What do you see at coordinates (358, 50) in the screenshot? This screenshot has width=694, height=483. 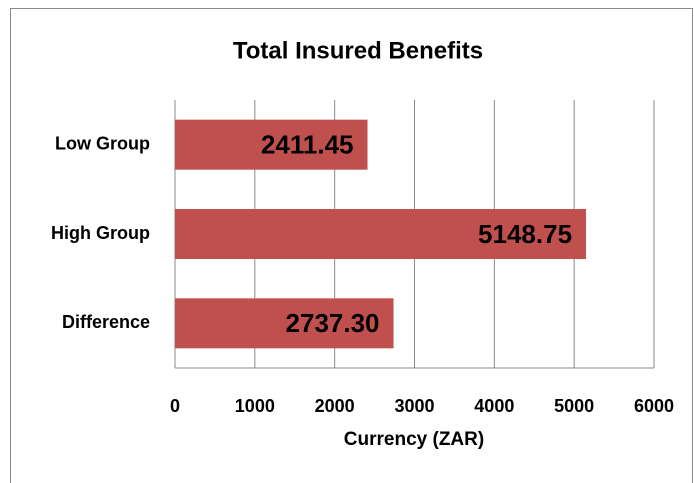 I see `chart-title: Total Insured Benefits` at bounding box center [358, 50].